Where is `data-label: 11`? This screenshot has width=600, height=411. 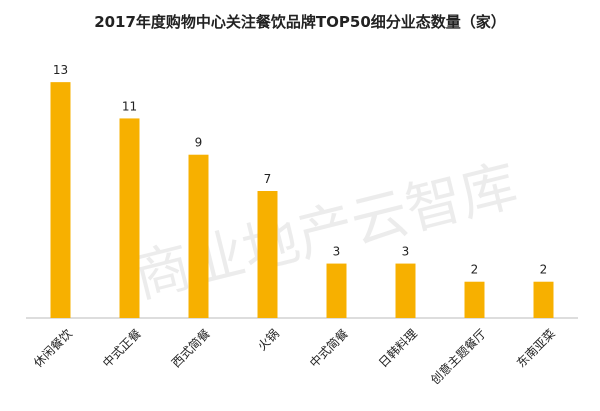
data-label: 11 is located at coordinates (129, 106).